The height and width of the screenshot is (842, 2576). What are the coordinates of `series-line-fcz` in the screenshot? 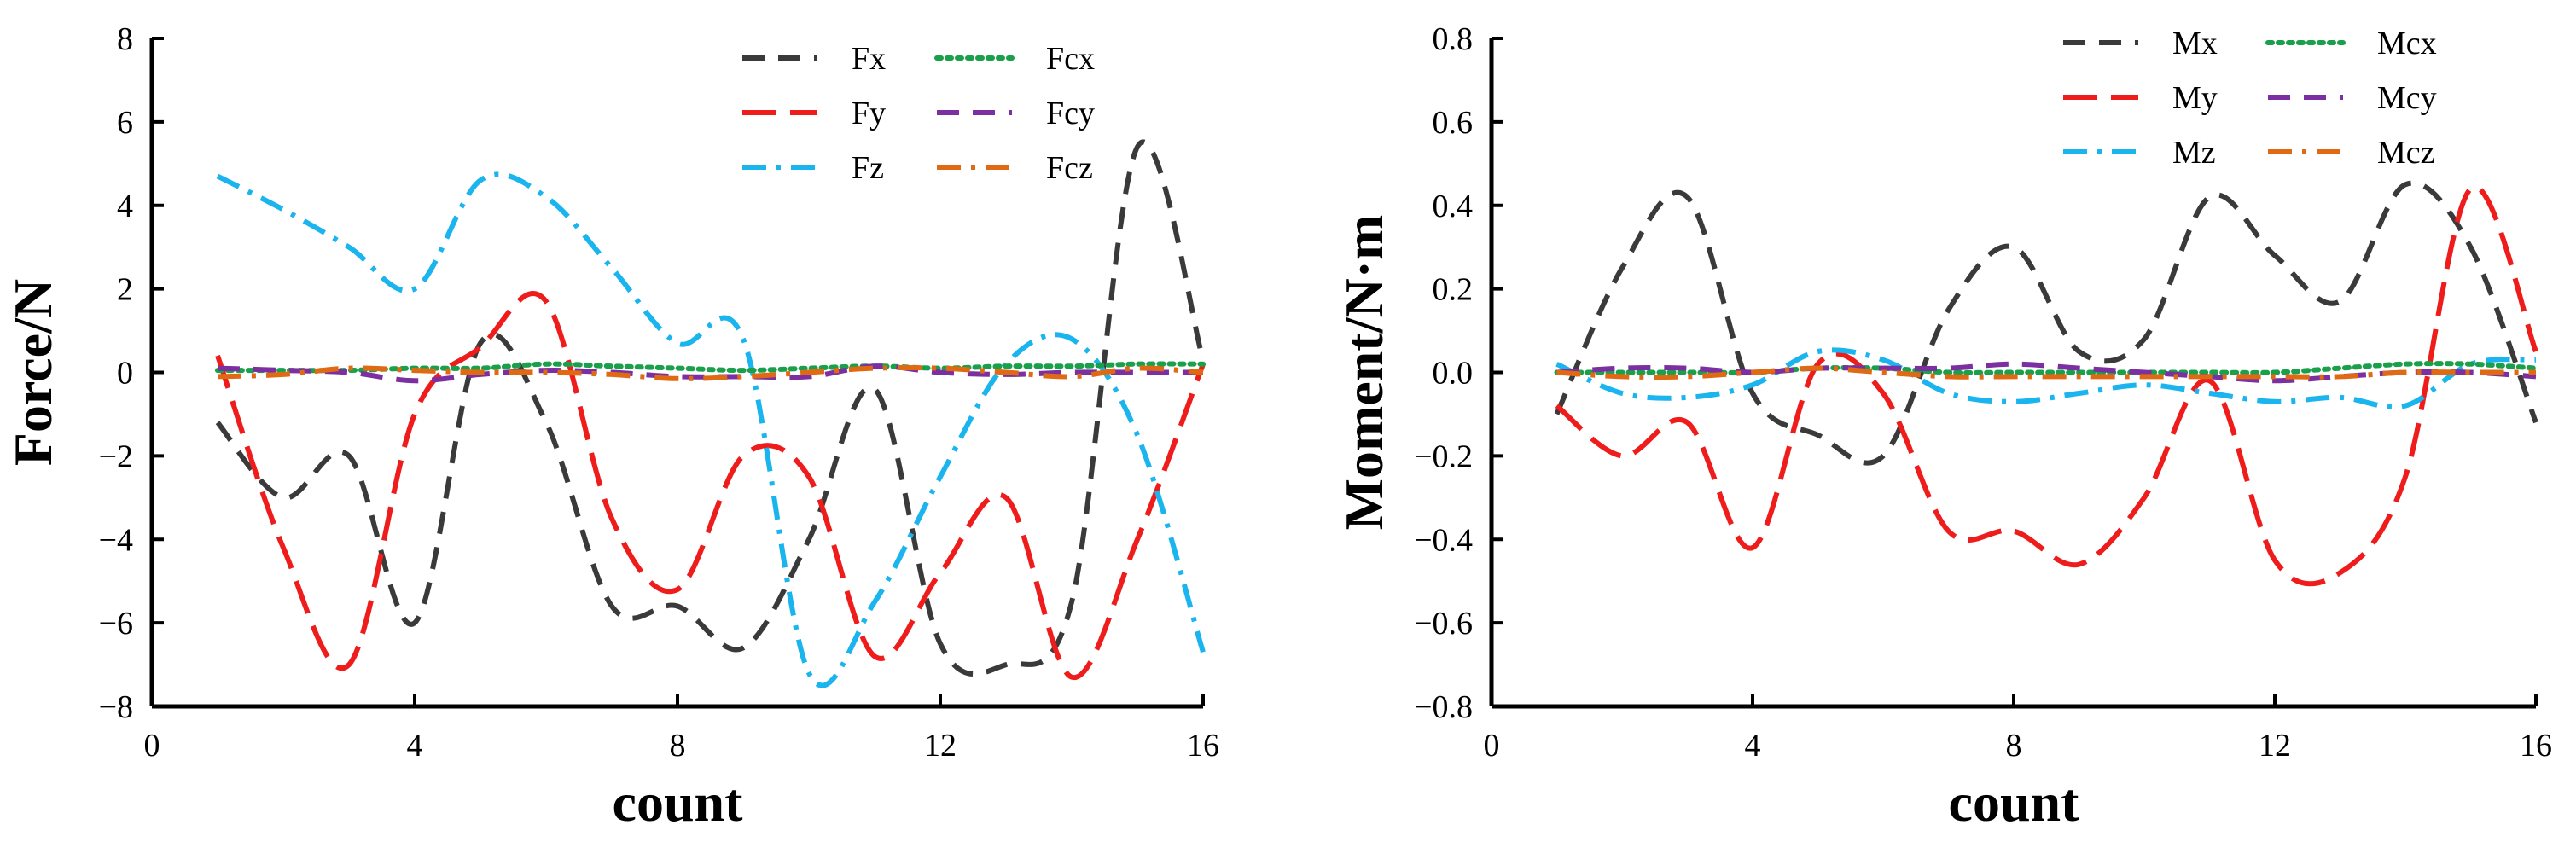 It's located at (710, 373).